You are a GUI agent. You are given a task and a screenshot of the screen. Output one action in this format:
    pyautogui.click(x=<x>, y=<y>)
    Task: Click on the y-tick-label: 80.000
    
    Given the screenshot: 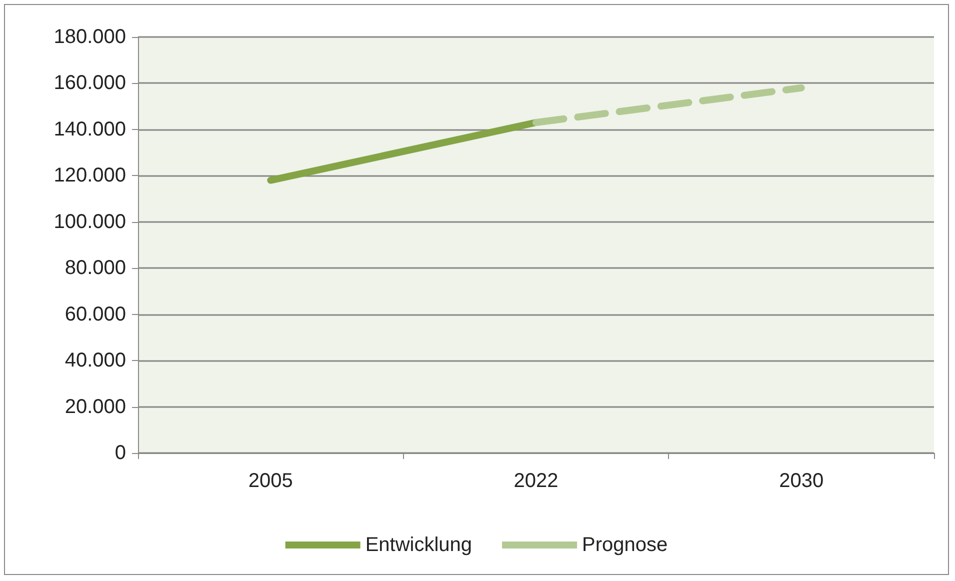 What is the action you would take?
    pyautogui.click(x=95, y=268)
    